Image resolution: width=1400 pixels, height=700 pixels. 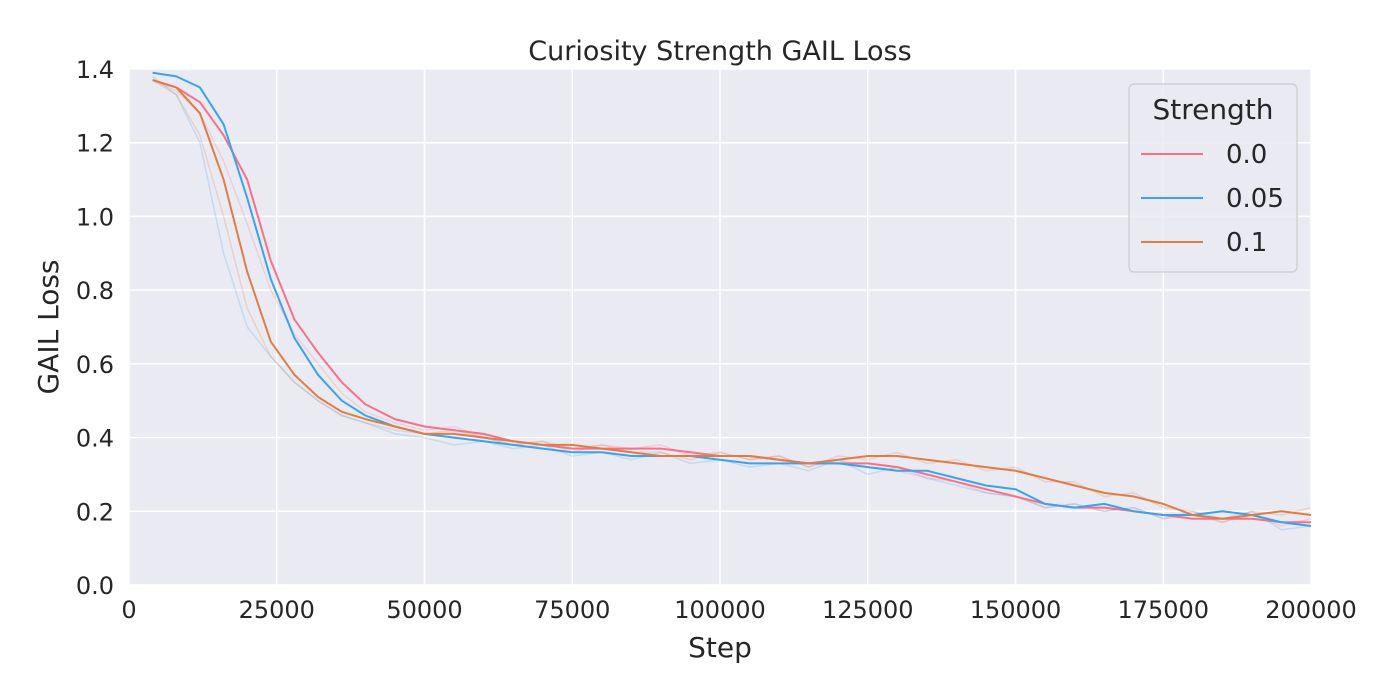 I want to click on y-tick-label: 0.2, so click(x=95, y=512).